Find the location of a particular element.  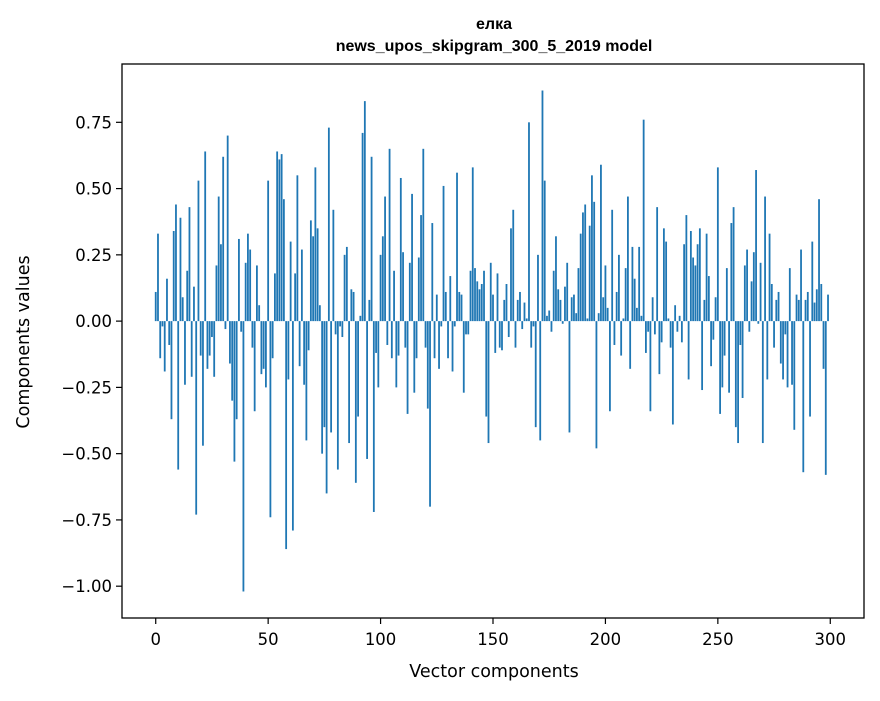

x-tick-label: 100 is located at coordinates (381, 639).